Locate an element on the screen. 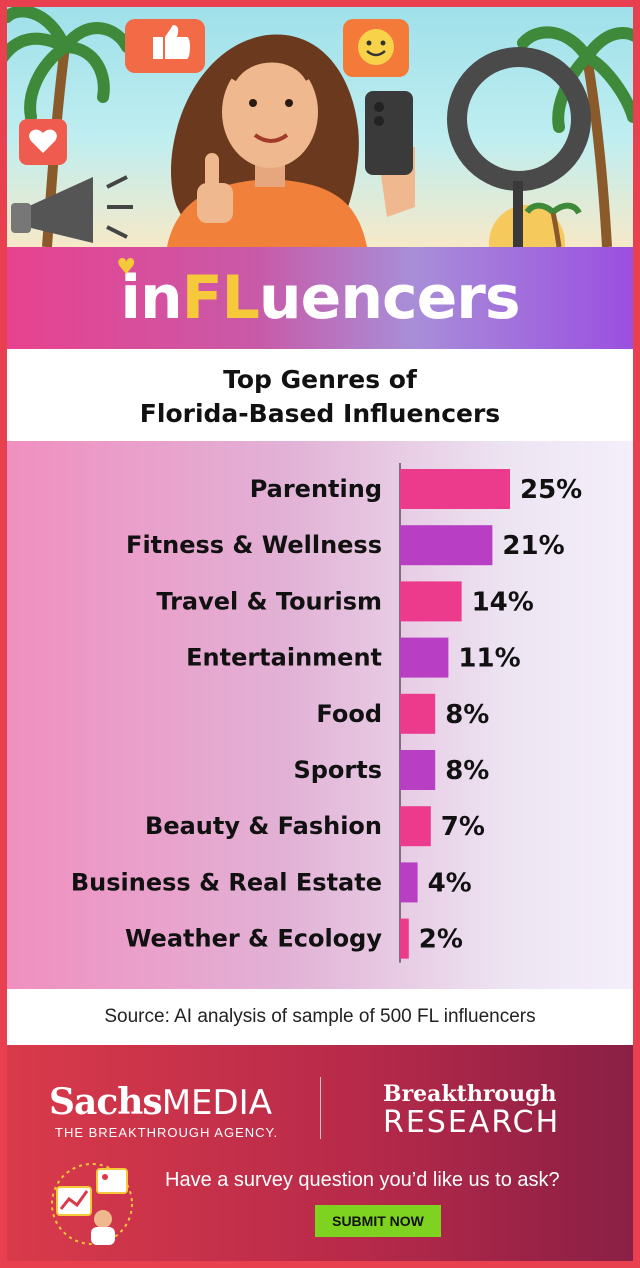 The height and width of the screenshot is (1268, 640). category-label: Travel & Tourism is located at coordinates (269, 601).